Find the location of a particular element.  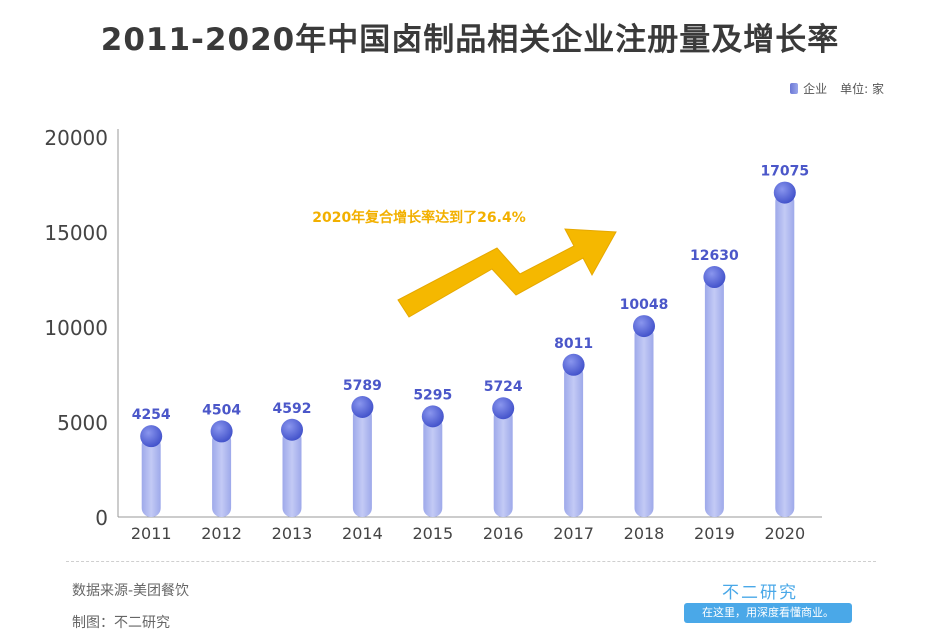

chart-maker: 制图：不二研究 is located at coordinates (121, 623).